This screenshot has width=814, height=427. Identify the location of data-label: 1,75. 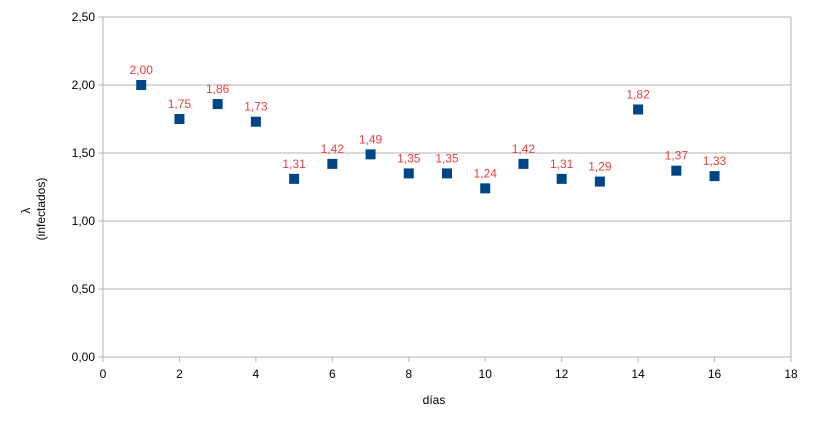
(180, 104).